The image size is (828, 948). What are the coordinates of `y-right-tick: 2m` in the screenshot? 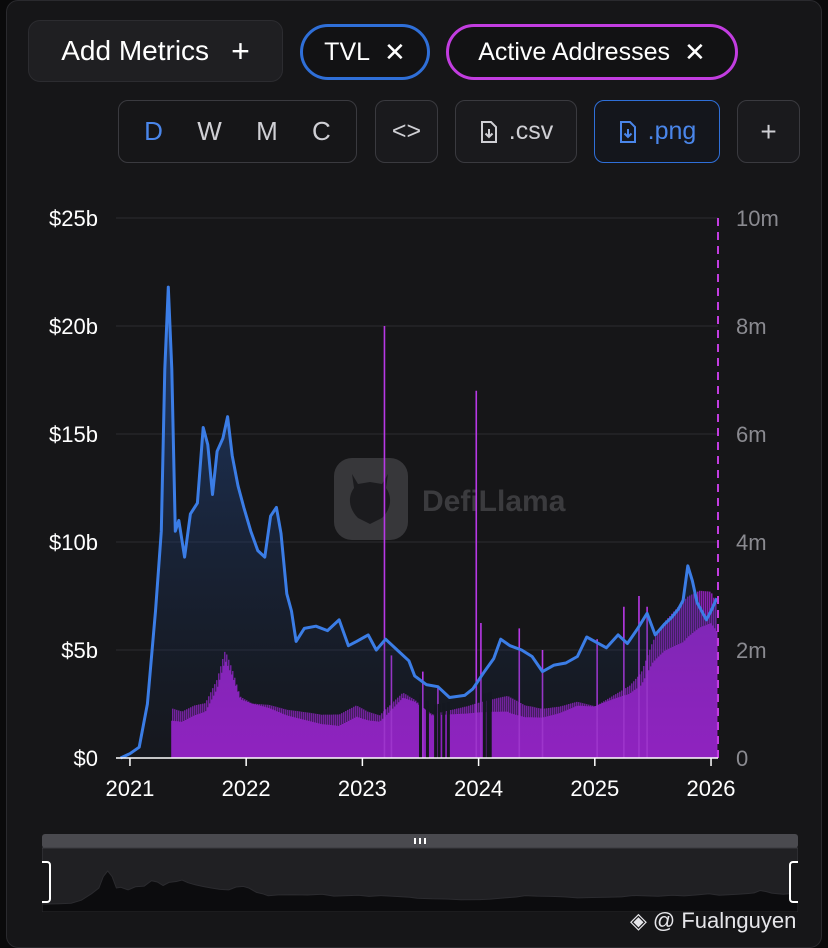 It's located at (751, 650).